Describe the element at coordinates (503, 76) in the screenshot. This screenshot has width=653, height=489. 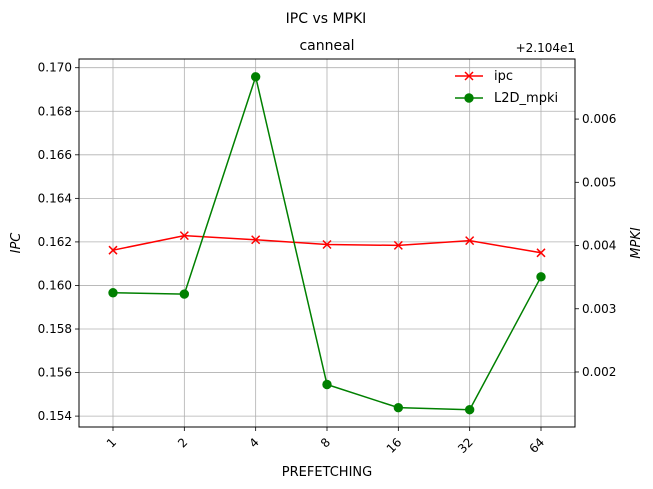
I see `legend-label: ipc` at that location.